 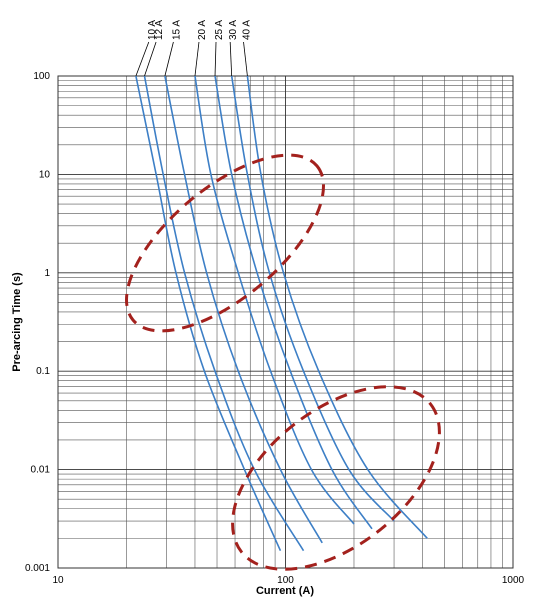 I want to click on y-axis-label: Pre-arcing Time (s), so click(x=17, y=322).